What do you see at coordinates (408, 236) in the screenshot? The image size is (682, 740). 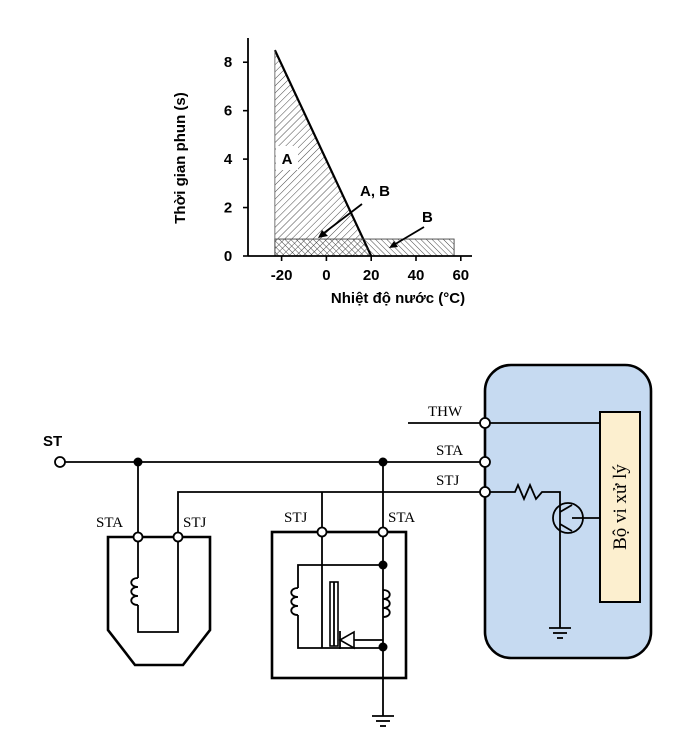 I see `arrow-b` at bounding box center [408, 236].